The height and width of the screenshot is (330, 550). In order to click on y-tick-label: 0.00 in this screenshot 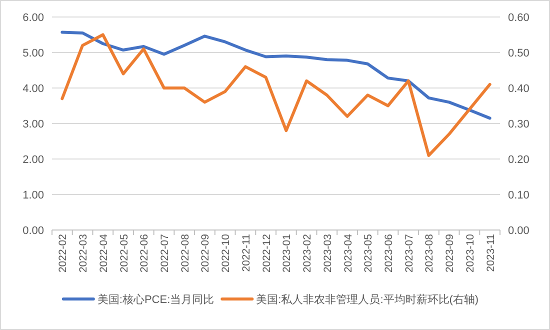, I will do `click(33, 231)`.